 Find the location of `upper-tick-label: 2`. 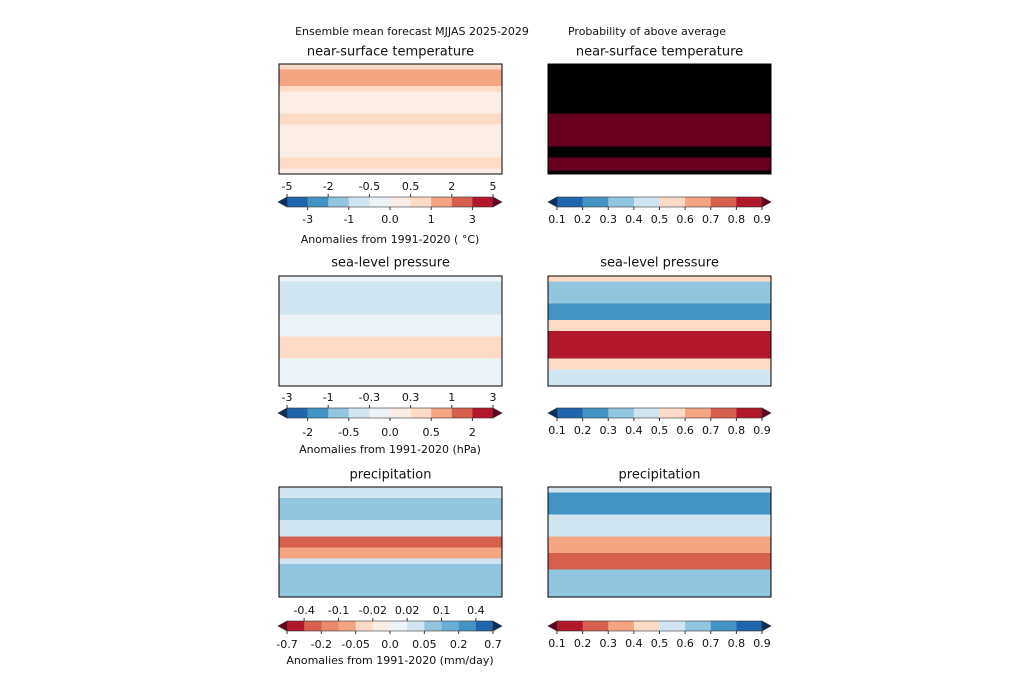

upper-tick-label: 2 is located at coordinates (451, 186).